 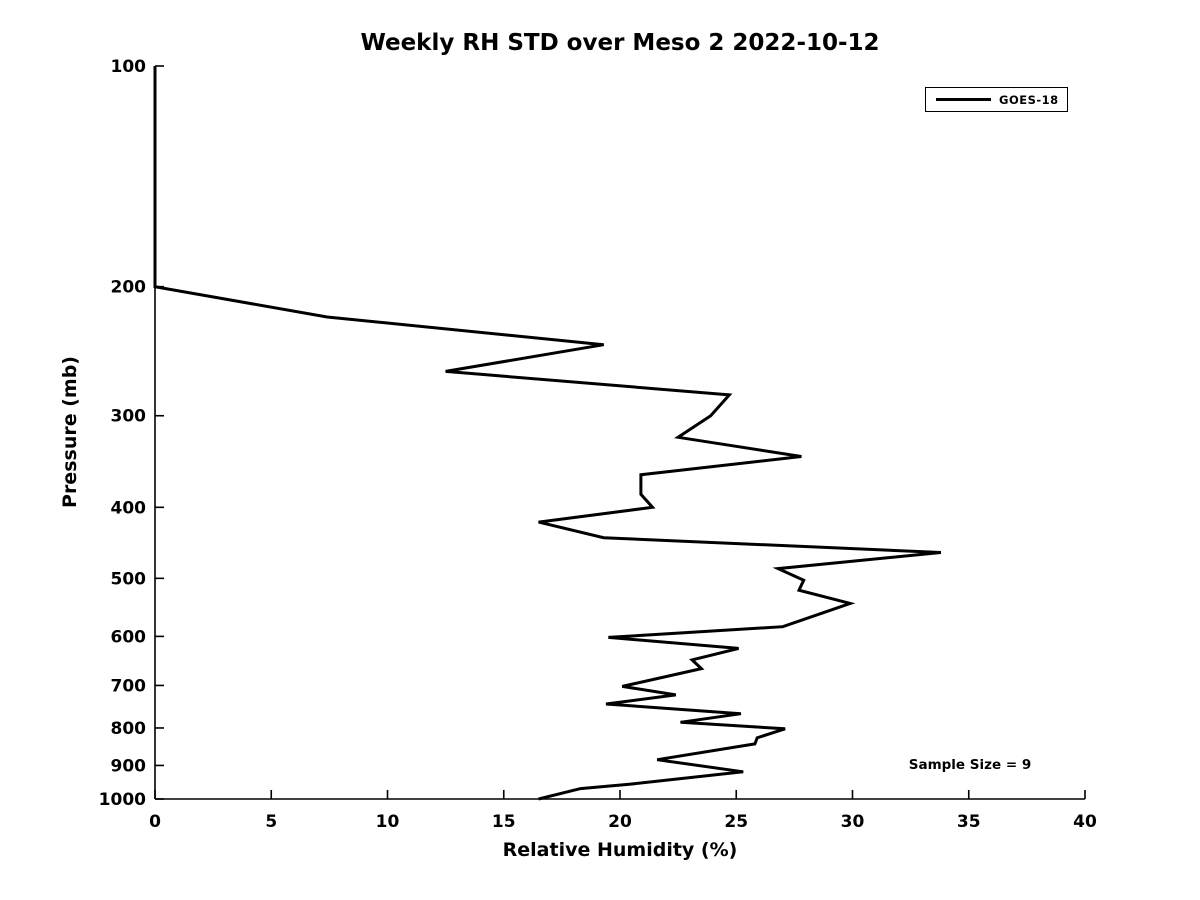 What do you see at coordinates (736, 822) in the screenshot?
I see `x-tick-label: 25` at bounding box center [736, 822].